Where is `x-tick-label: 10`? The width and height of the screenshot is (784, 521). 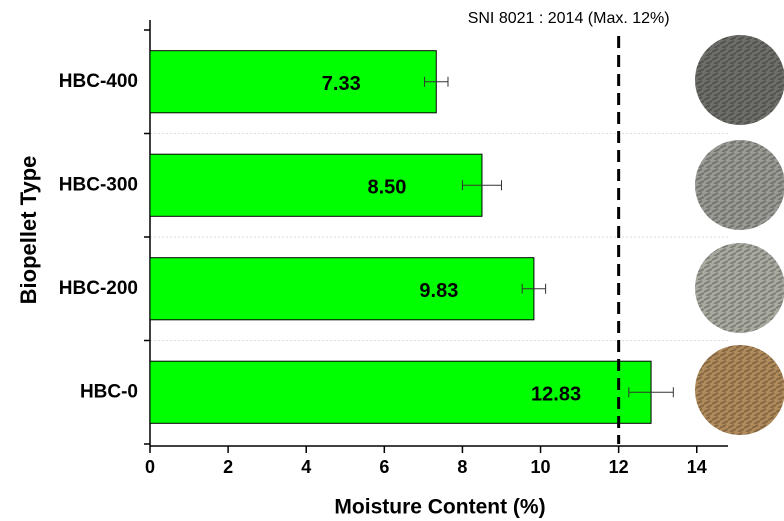
x-tick-label: 10 is located at coordinates (541, 467).